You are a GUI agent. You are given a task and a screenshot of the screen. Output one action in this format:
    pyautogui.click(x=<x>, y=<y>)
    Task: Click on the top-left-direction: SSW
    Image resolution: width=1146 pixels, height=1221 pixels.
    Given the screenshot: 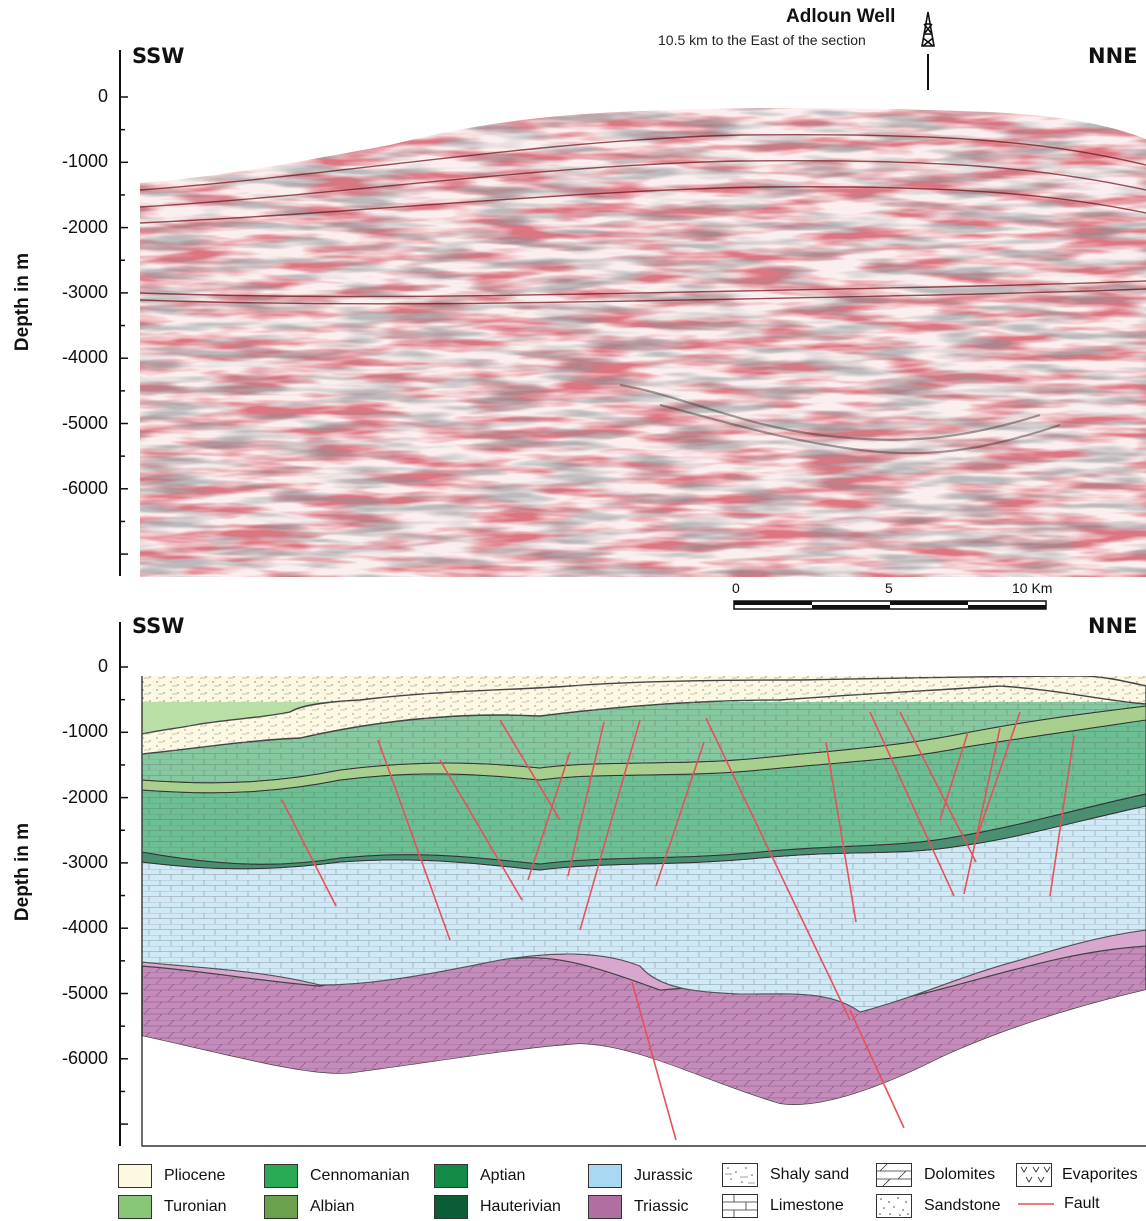 What is the action you would take?
    pyautogui.click(x=158, y=56)
    